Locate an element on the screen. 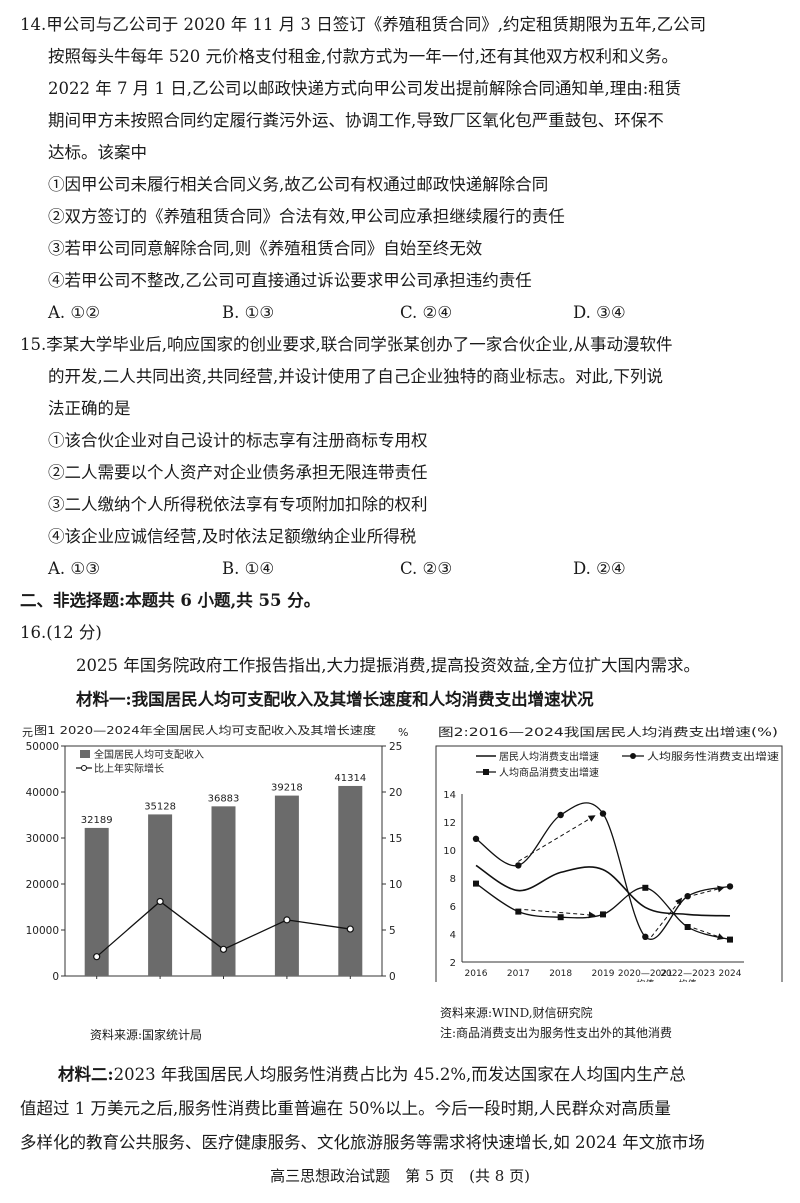  fig2-x-label: 2017 is located at coordinates (518, 974).